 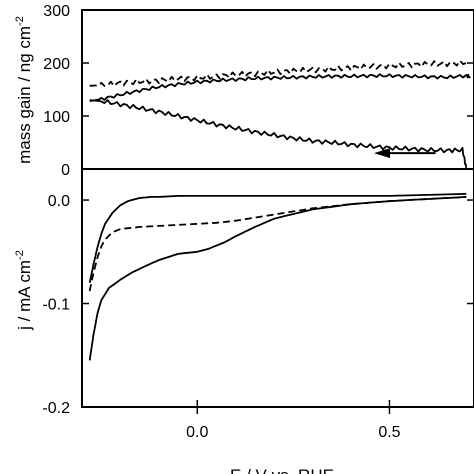 I want to click on top-ytick-label: 0, so click(x=65, y=170).